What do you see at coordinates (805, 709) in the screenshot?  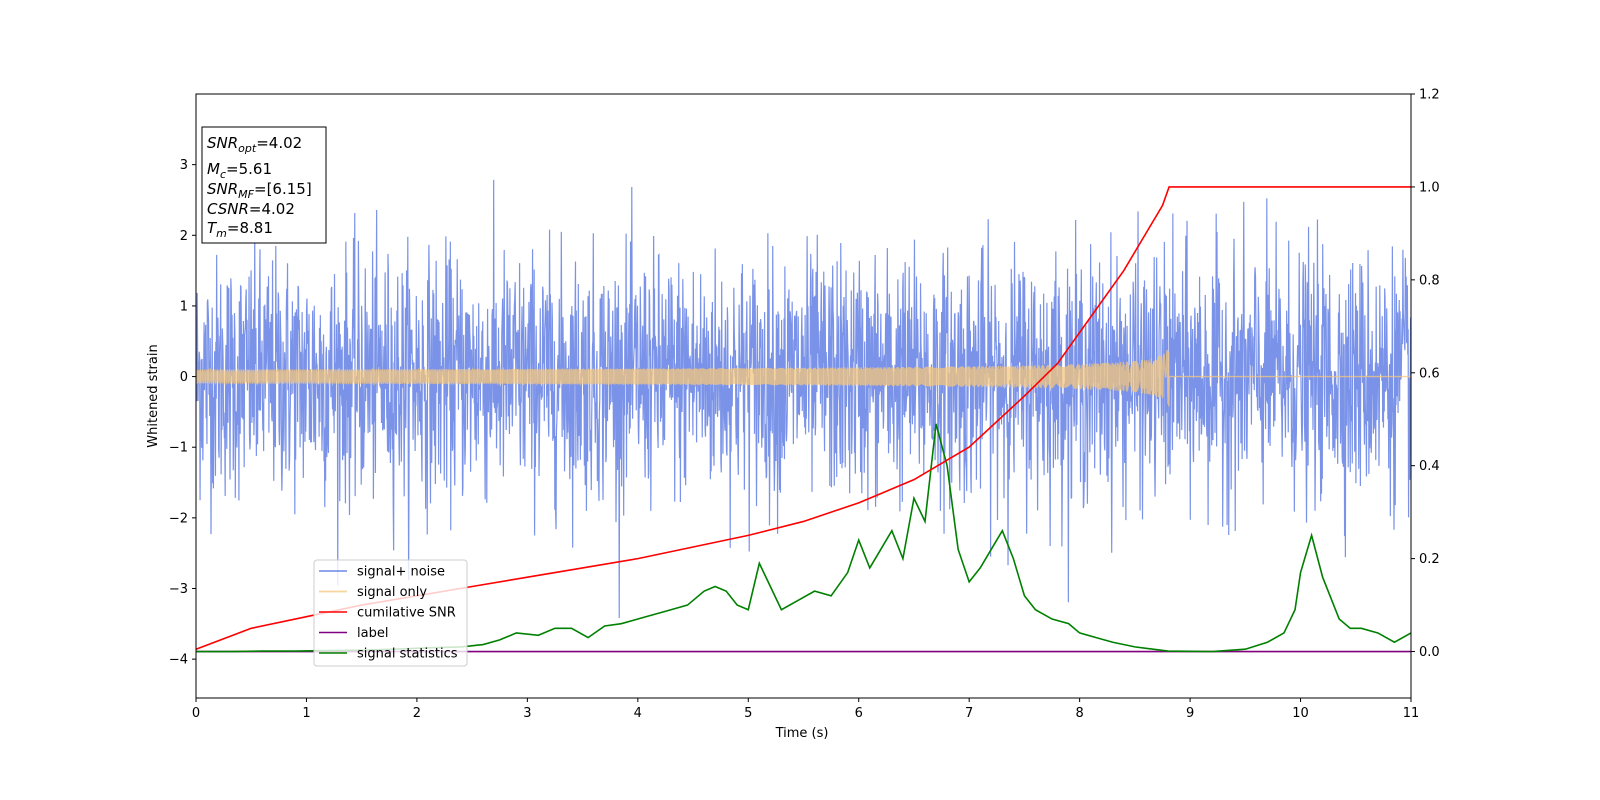 I see `x-axis: 0 1 2 3 4 5 6 7 8 9 10 11` at bounding box center [805, 709].